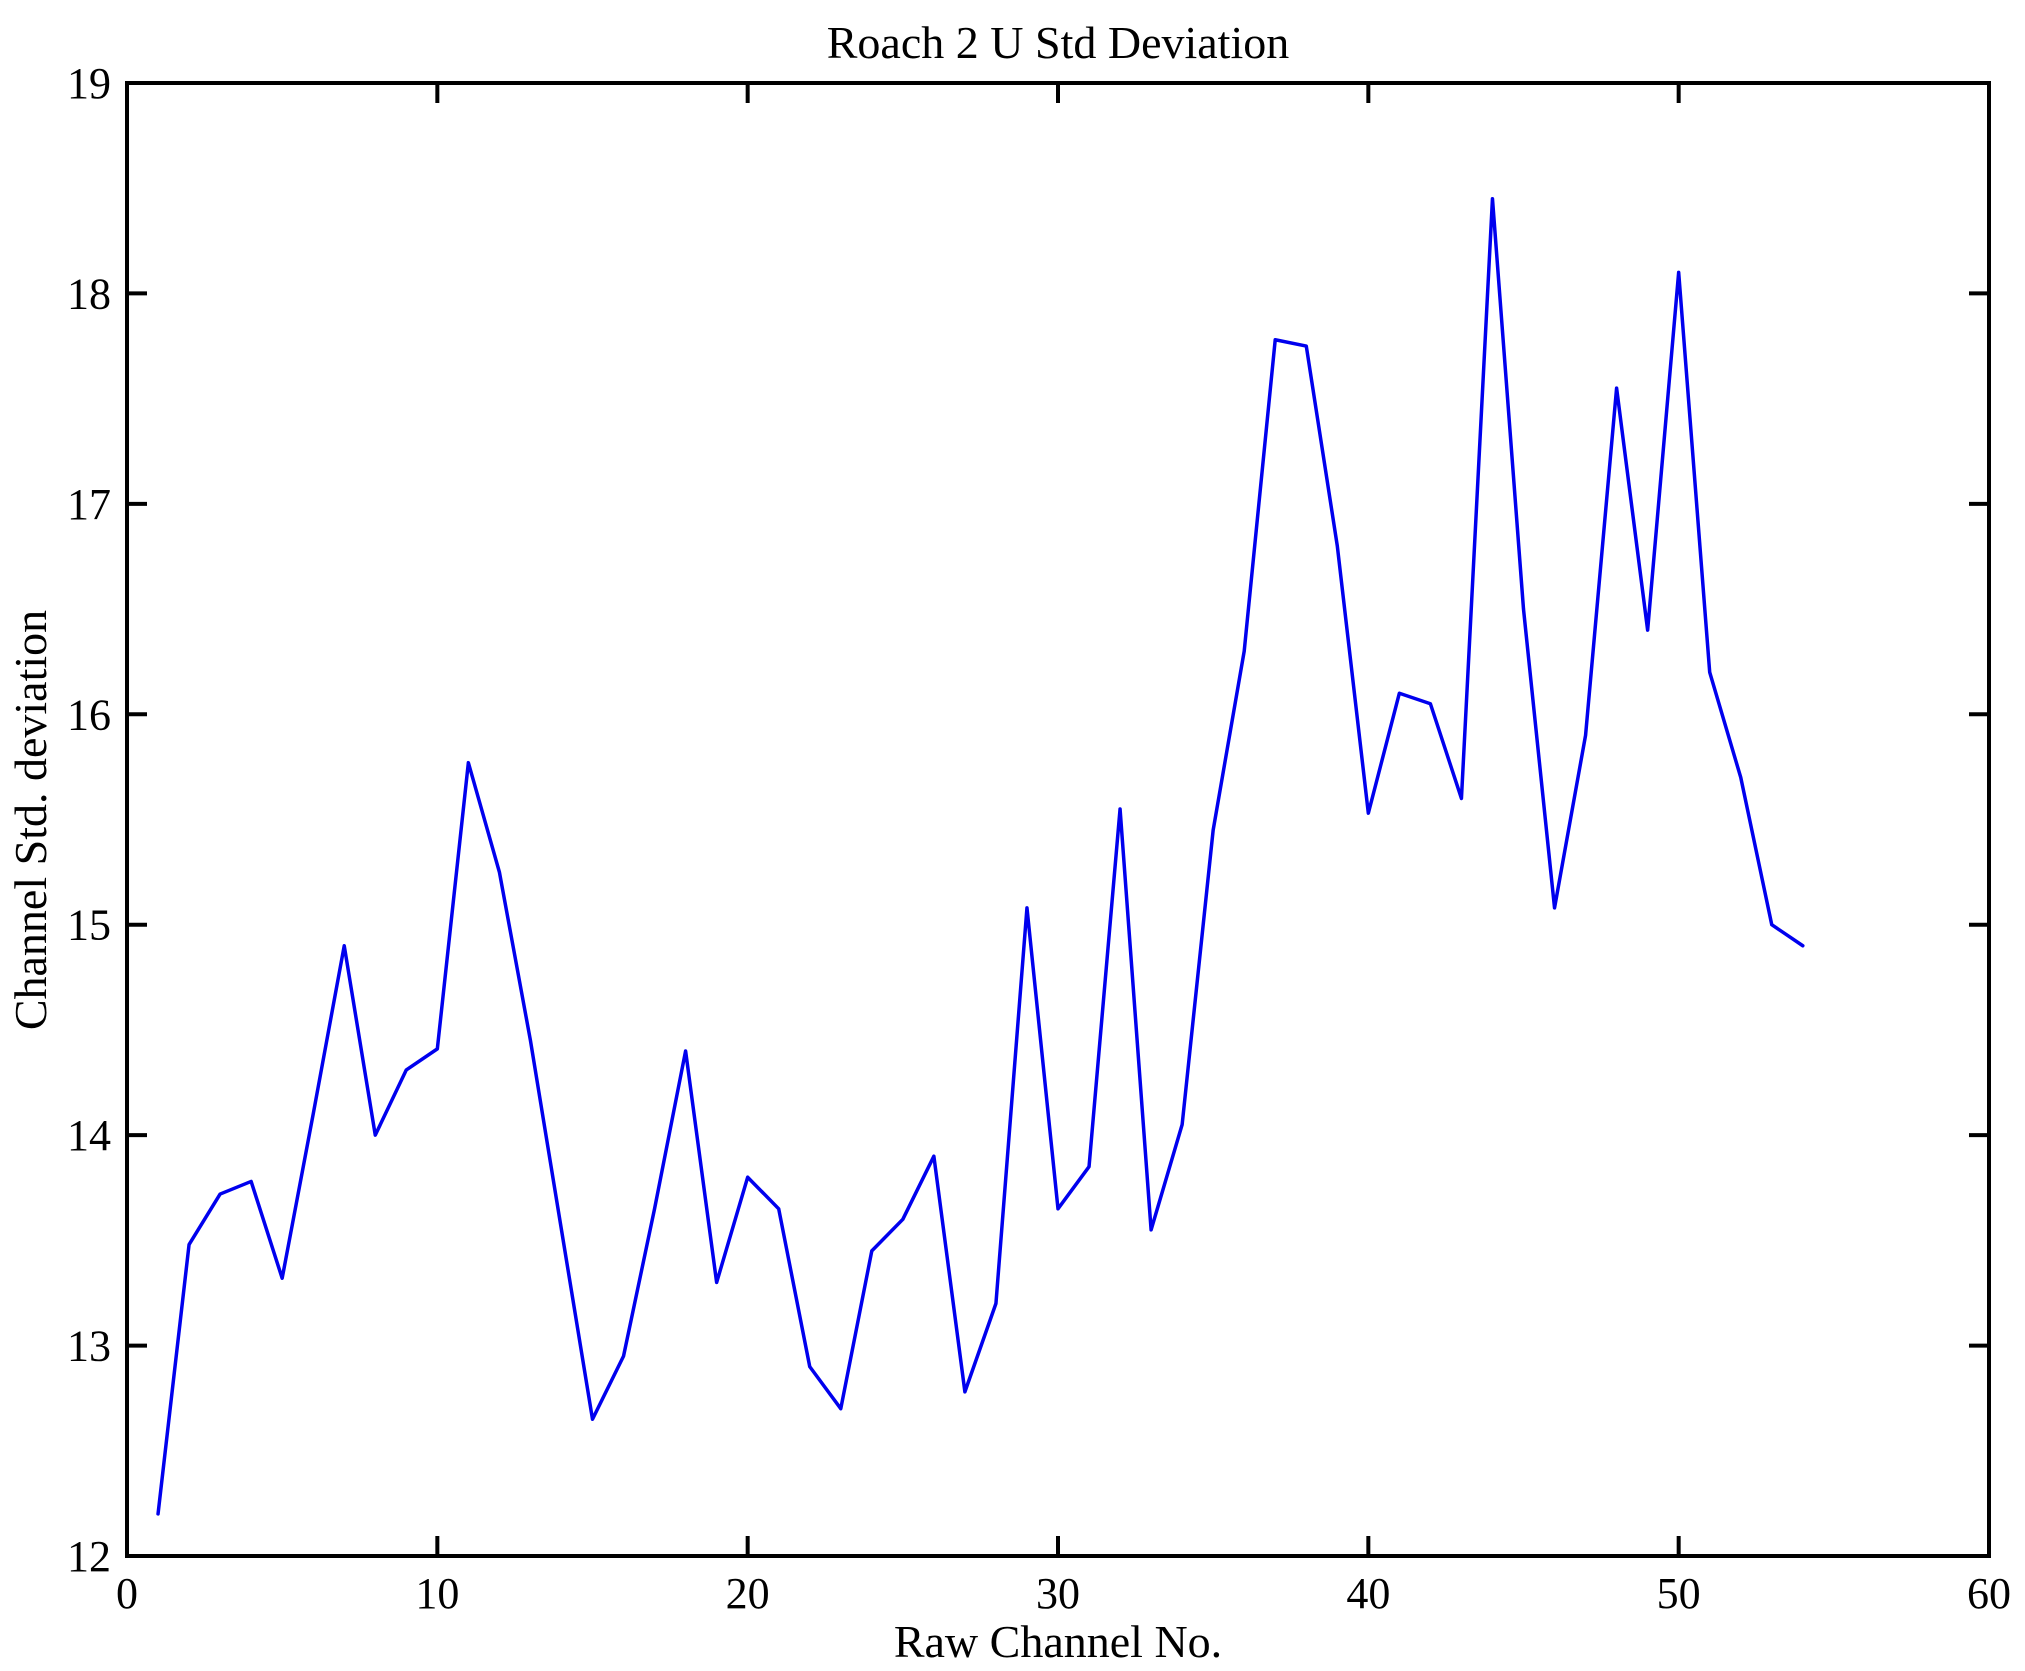 The image size is (2025, 1671). What do you see at coordinates (89, 83) in the screenshot?
I see `y-tick-label: 19` at bounding box center [89, 83].